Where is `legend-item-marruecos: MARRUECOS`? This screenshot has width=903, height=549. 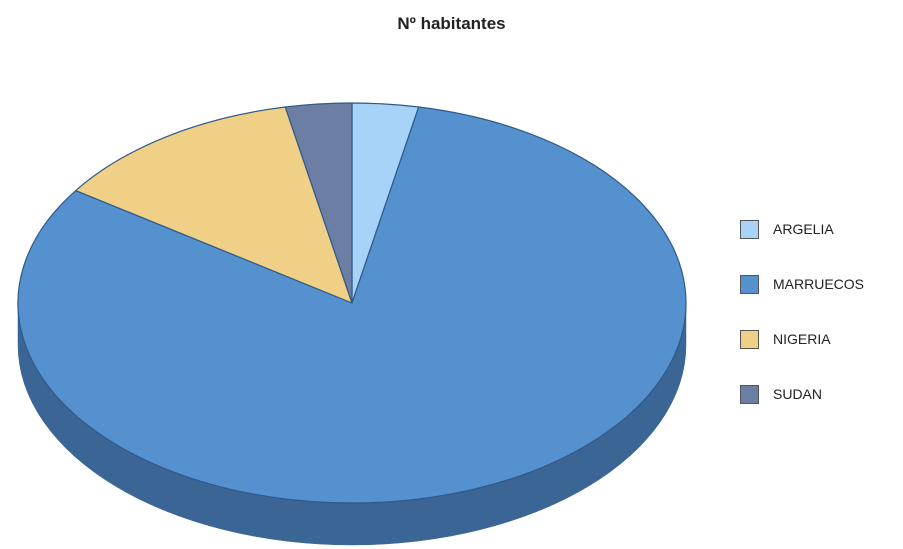 legend-item-marruecos: MARRUECOS is located at coordinates (820, 284).